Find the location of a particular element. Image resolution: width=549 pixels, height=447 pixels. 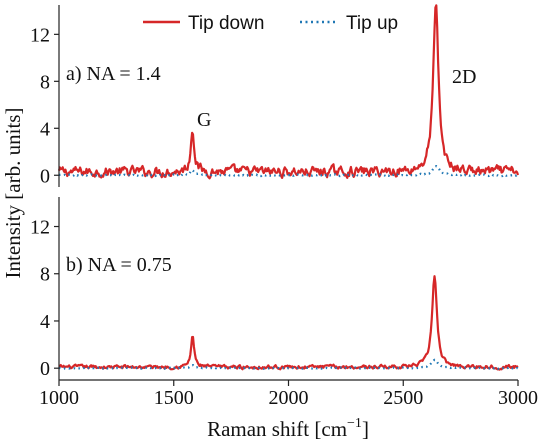

x-tick-label: 2500 is located at coordinates (403, 398).